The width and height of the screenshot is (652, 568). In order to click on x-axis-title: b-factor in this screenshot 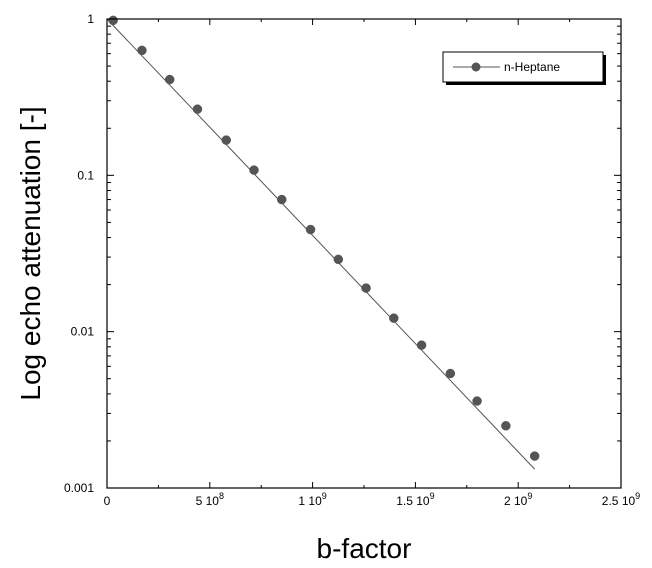, I will do `click(364, 548)`.